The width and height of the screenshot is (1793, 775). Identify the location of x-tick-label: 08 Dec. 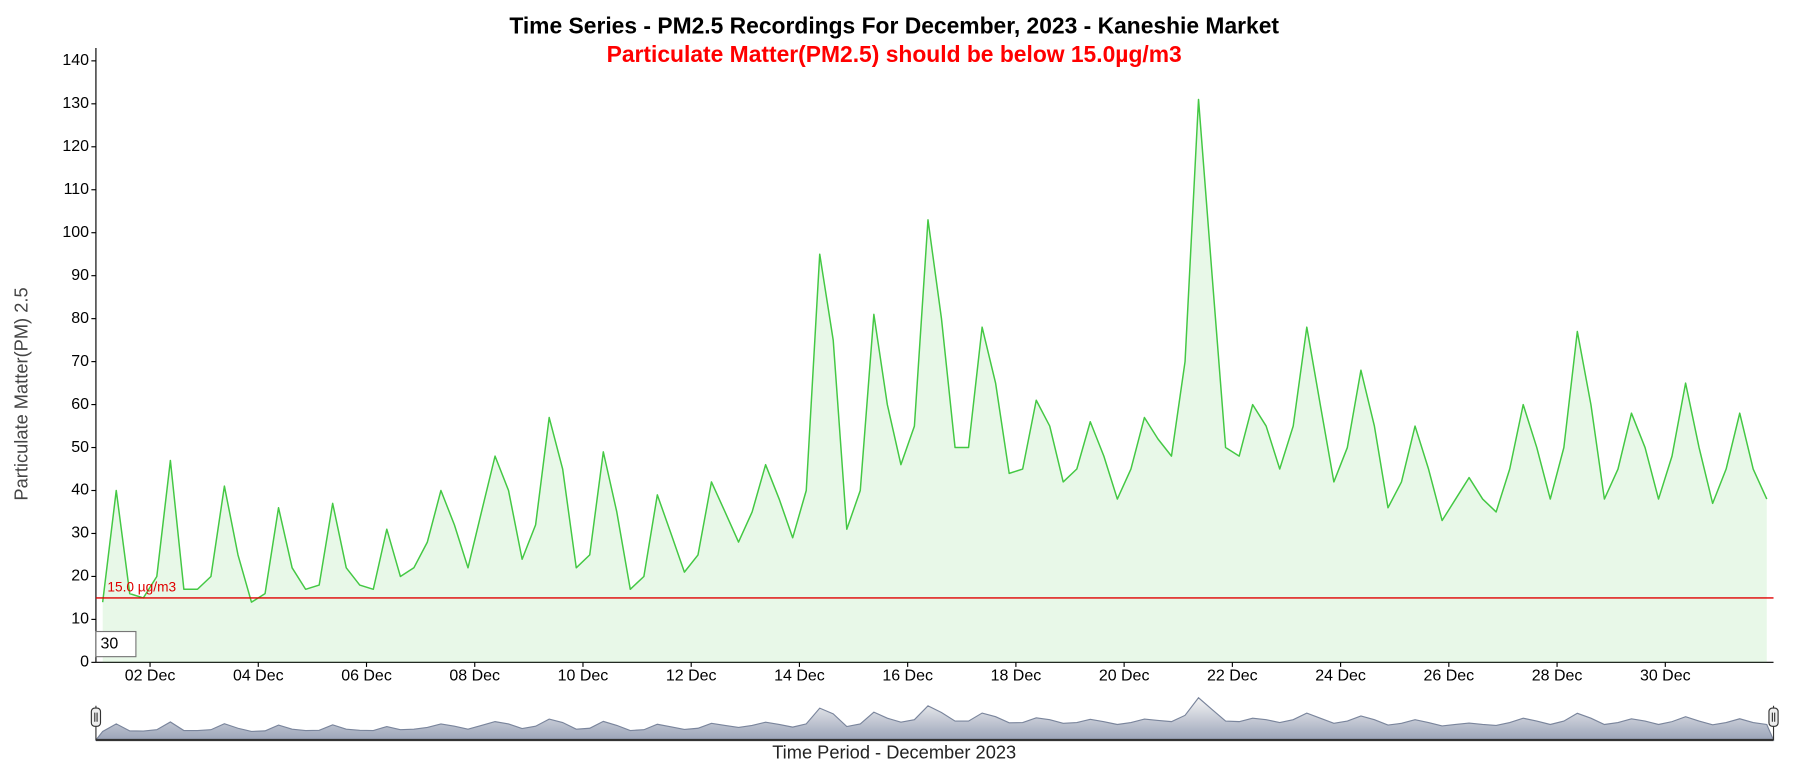
(474, 675).